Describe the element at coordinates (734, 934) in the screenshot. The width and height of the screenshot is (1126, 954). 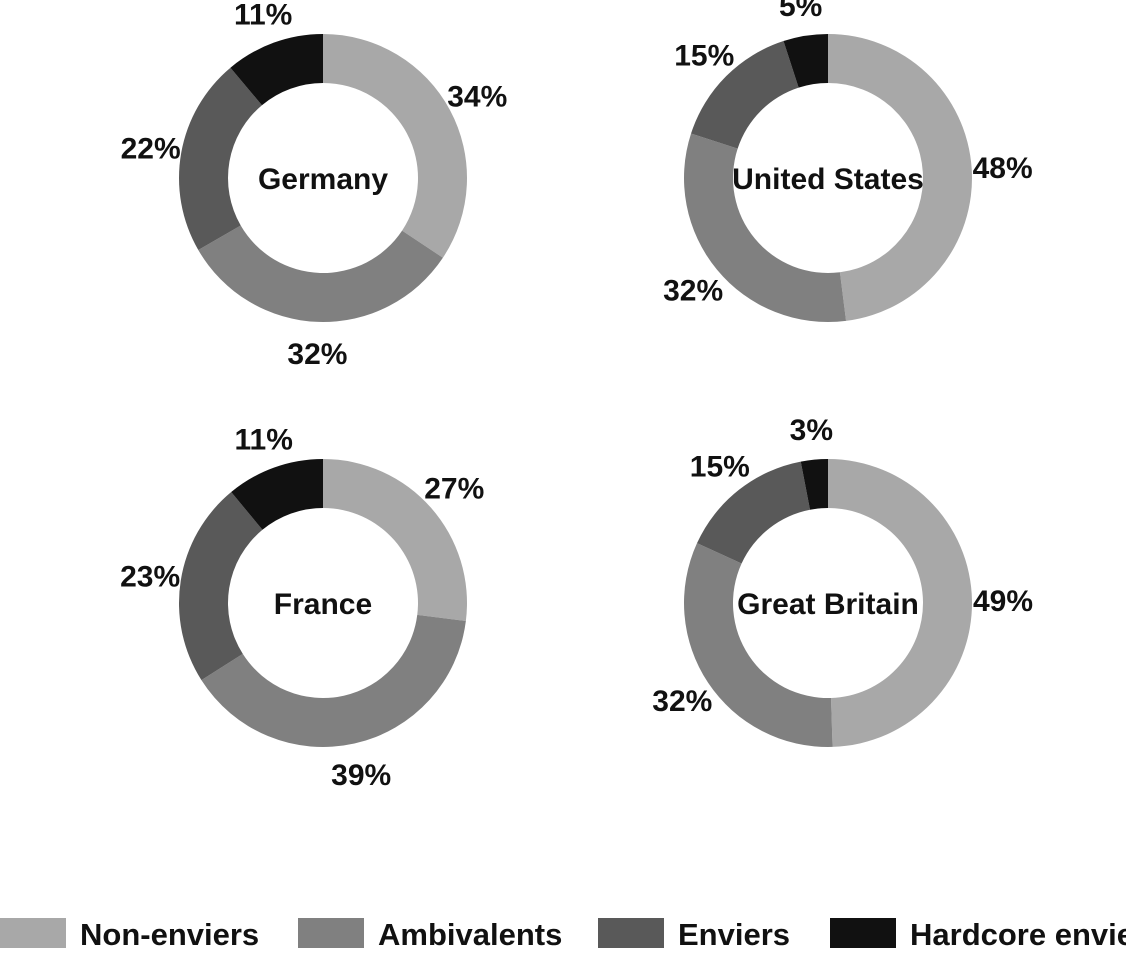
I see `legend-label: Enviers` at that location.